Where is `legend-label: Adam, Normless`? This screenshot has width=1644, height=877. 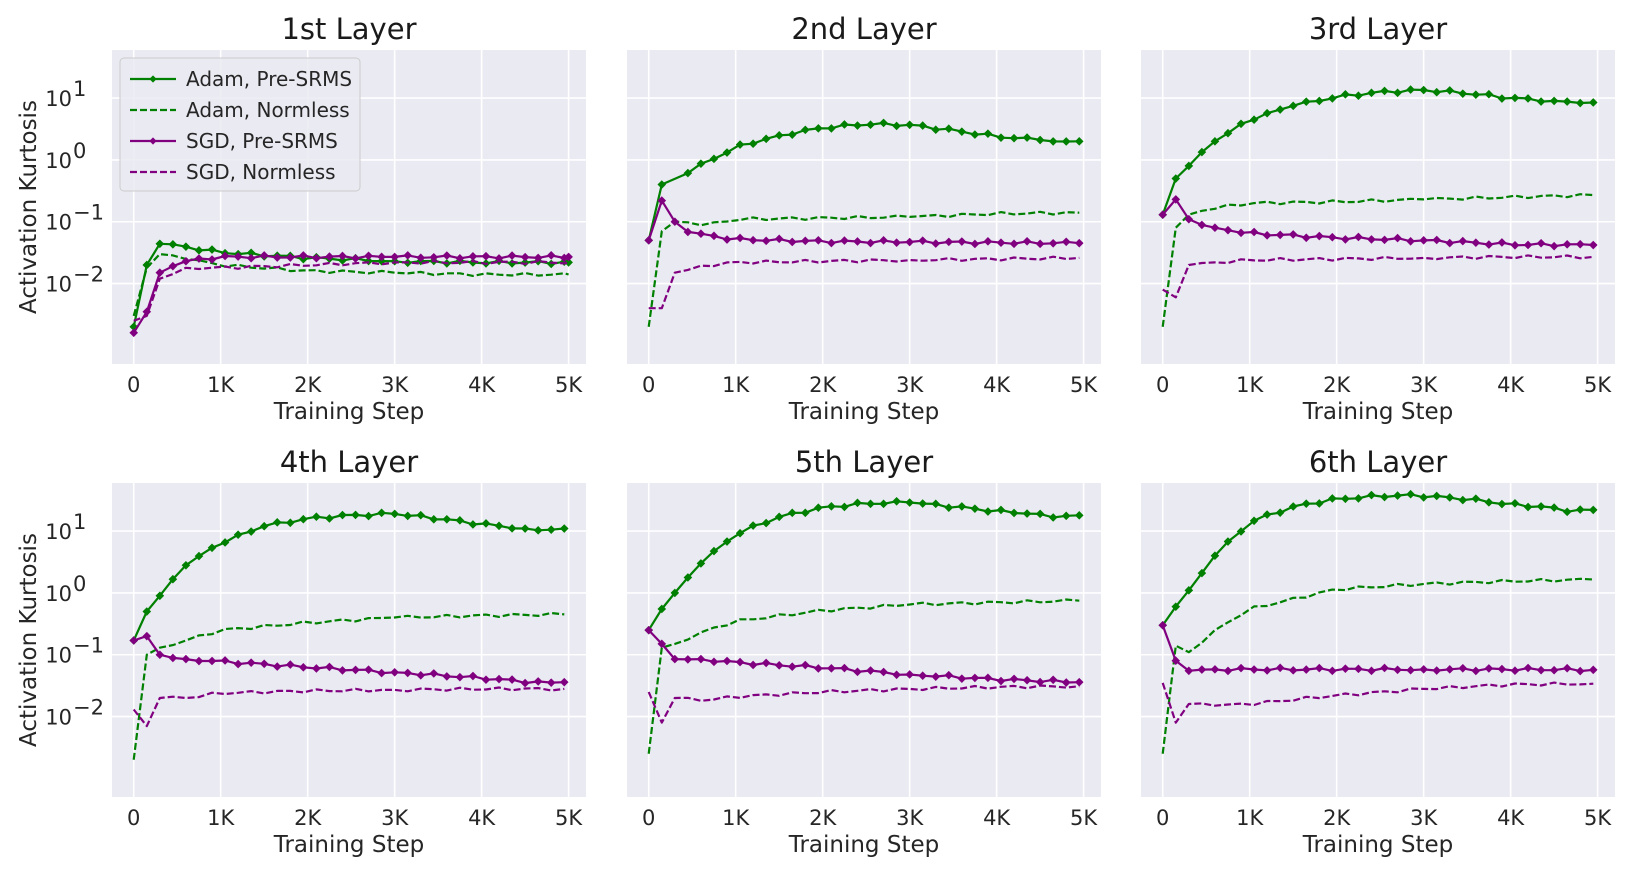
legend-label: Adam, Normless is located at coordinates (268, 110).